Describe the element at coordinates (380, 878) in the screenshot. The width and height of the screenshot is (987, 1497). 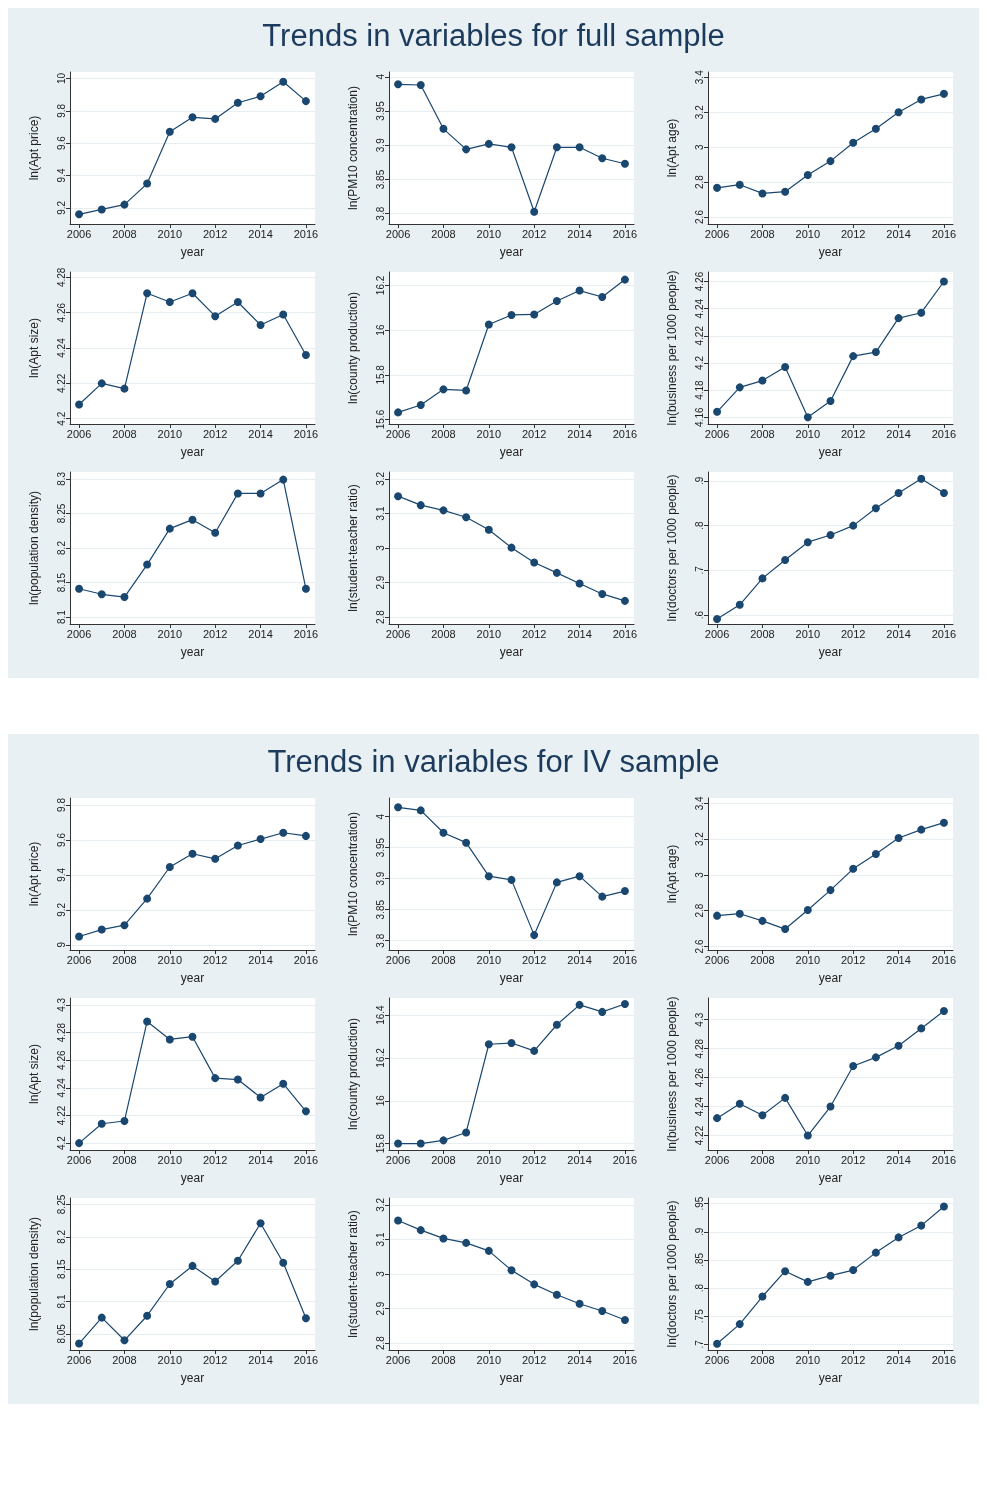
I see `y-tick-label: 3.9` at that location.